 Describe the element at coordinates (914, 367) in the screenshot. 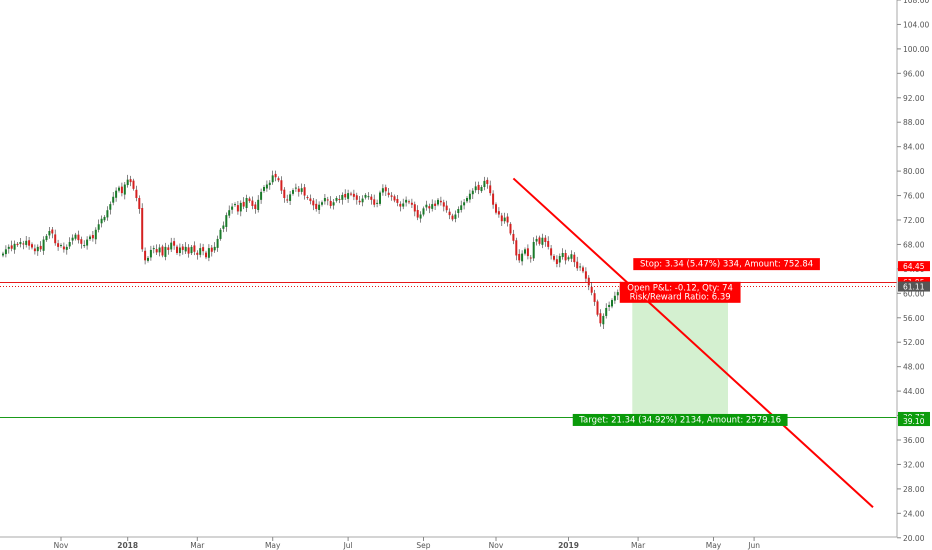

I see `price-tick-label: 48.00` at that location.